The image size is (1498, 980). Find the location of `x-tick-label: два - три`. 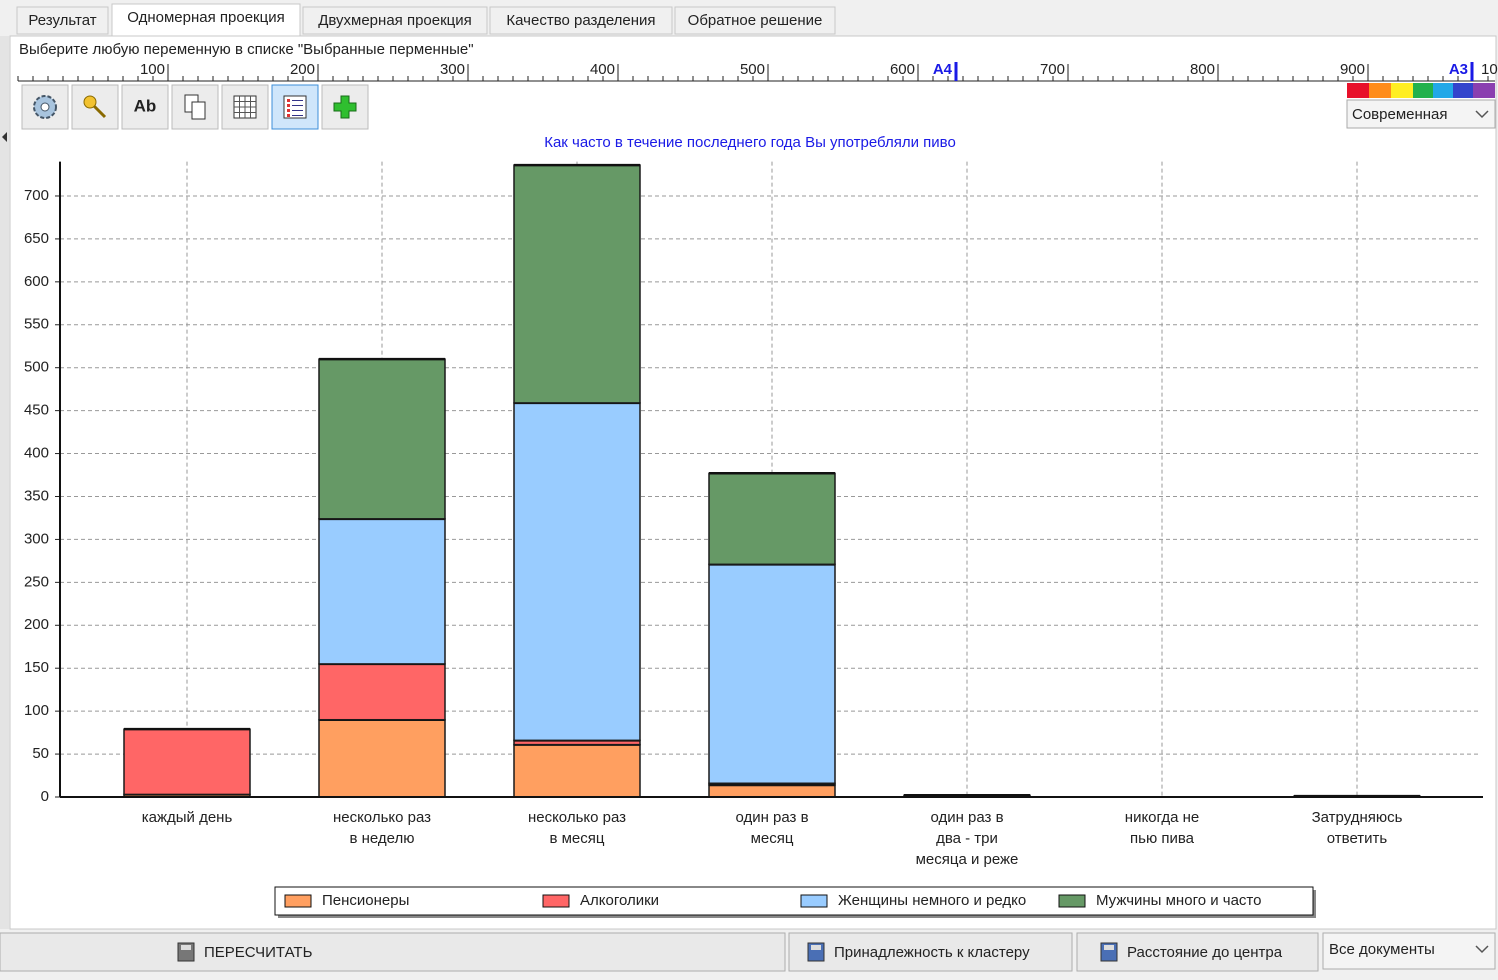

x-tick-label: два - три is located at coordinates (967, 838).